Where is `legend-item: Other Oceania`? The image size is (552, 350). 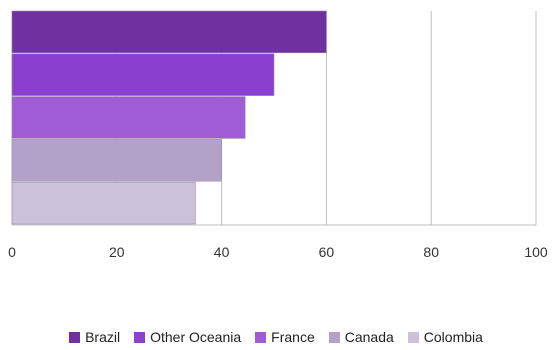
legend-item: Other Oceania is located at coordinates (187, 337).